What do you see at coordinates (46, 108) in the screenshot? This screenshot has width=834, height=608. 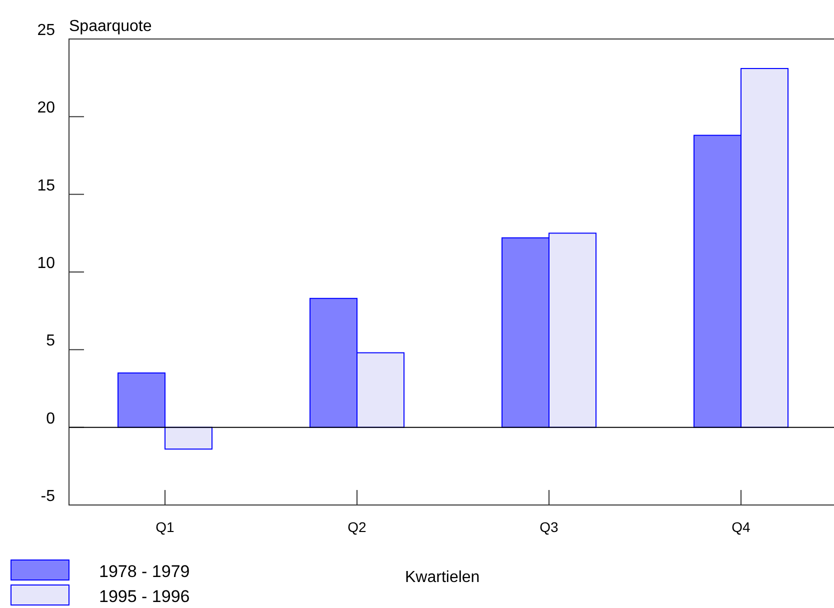 I see `y-tick-label: 20` at bounding box center [46, 108].